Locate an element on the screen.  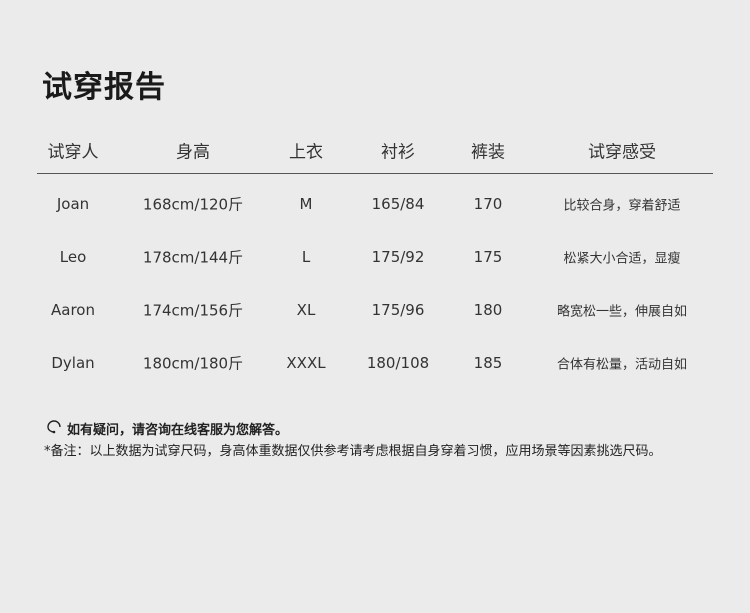
pants-size: 180 is located at coordinates (488, 310).